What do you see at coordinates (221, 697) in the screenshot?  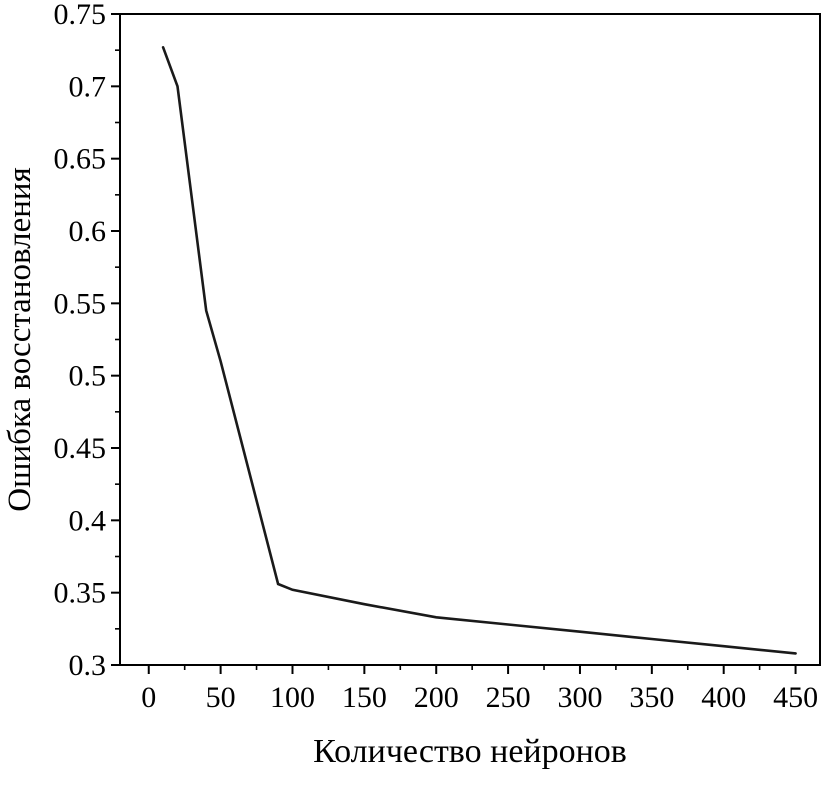 I see `x-tick-label: 50` at bounding box center [221, 697].